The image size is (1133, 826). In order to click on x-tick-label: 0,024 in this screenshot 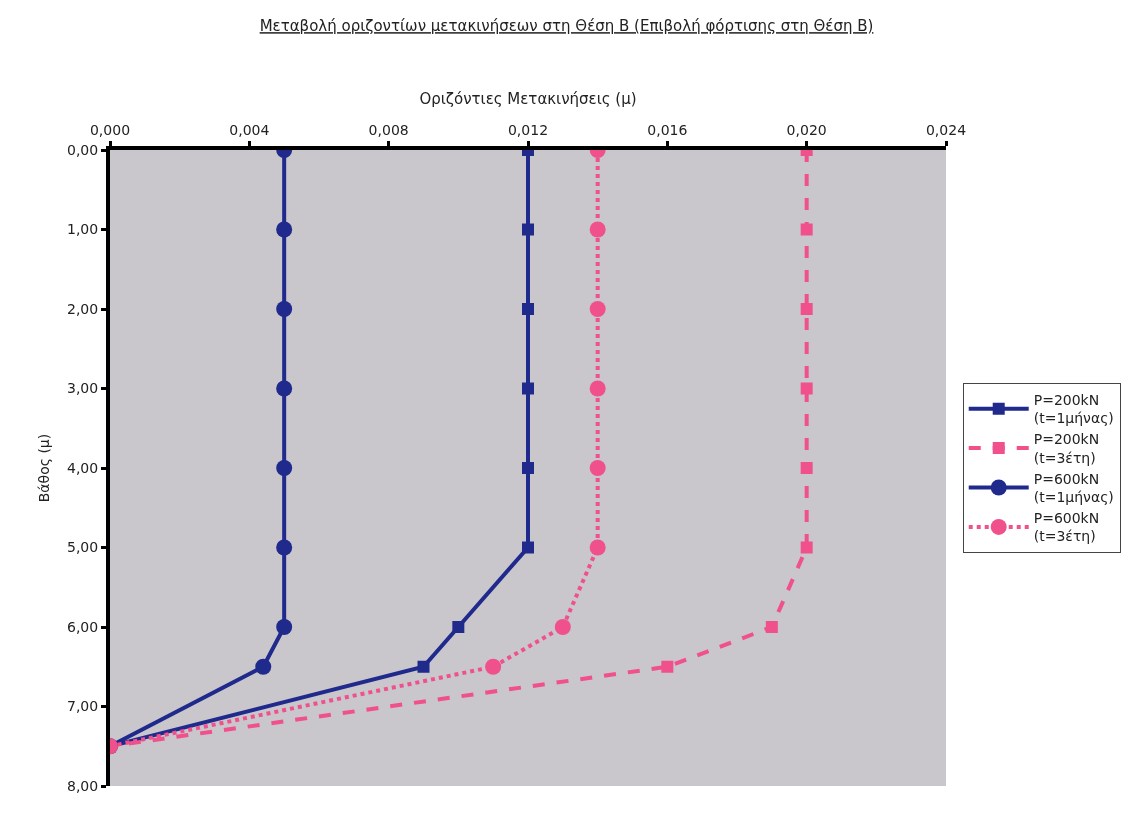, I will do `click(946, 130)`.